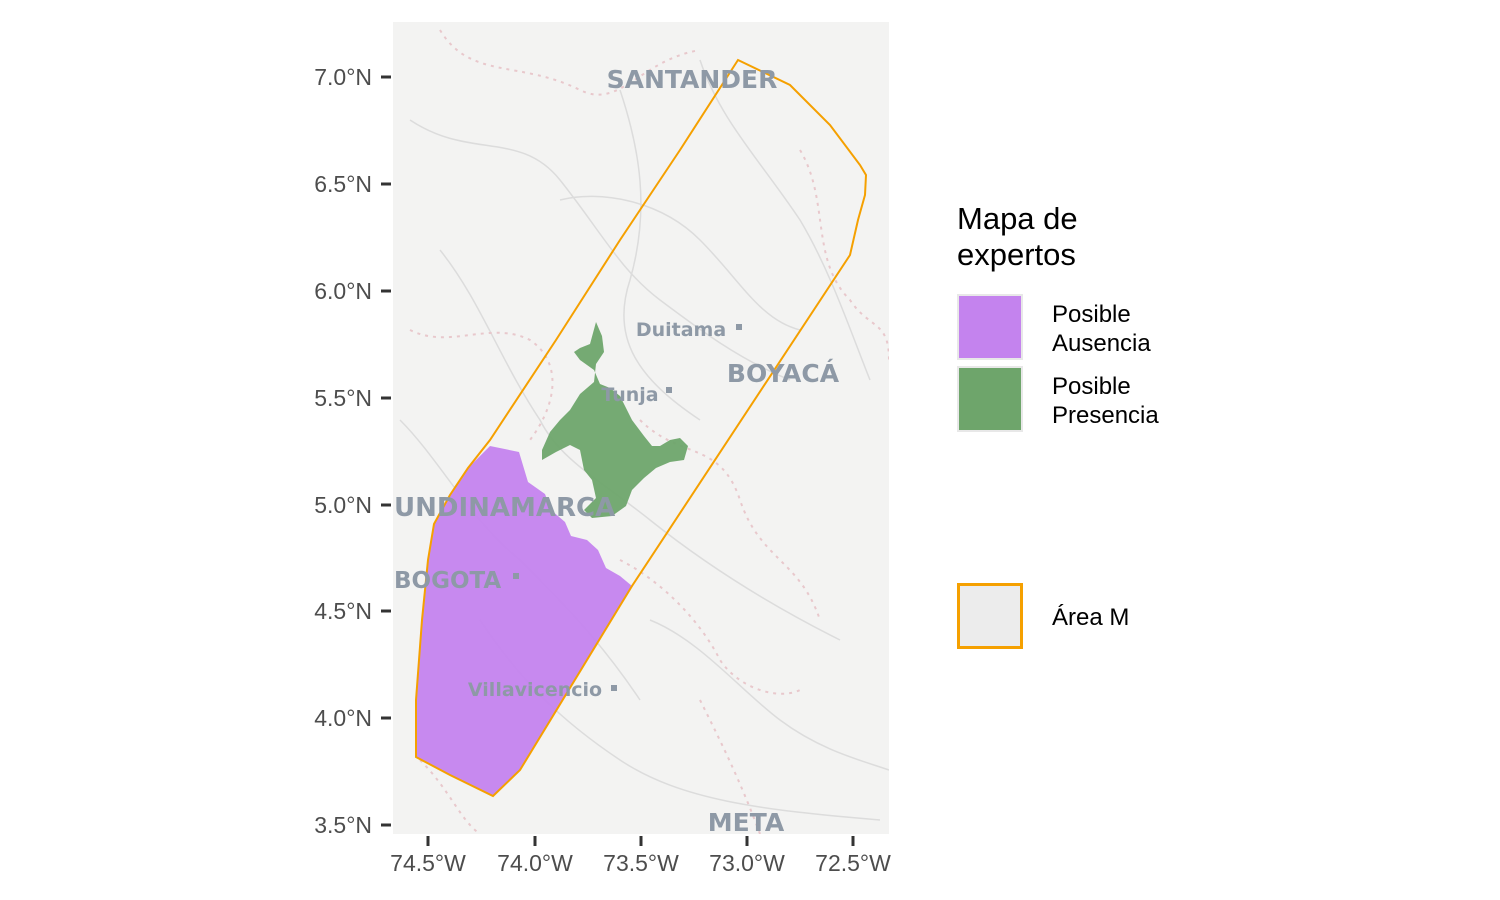 The width and height of the screenshot is (1500, 900). What do you see at coordinates (615, 420) in the screenshot?
I see `presencia-polygon` at bounding box center [615, 420].